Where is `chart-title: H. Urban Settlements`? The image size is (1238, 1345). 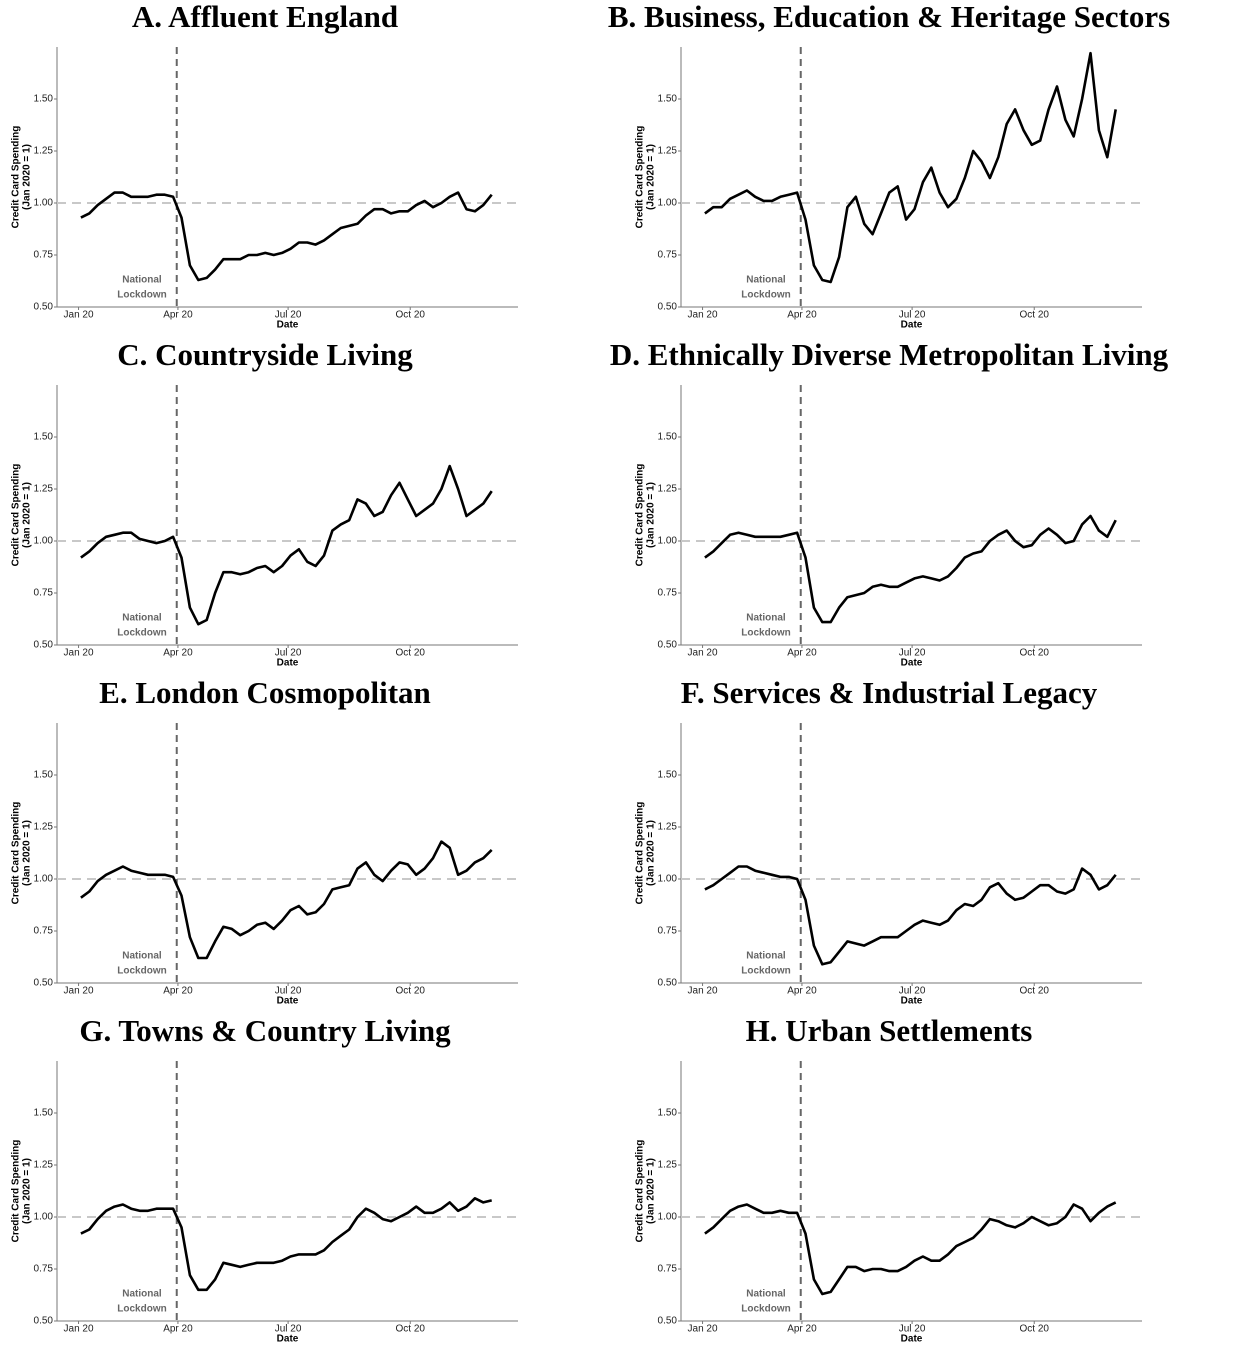
chart-title: H. Urban Settlements is located at coordinates (889, 1030).